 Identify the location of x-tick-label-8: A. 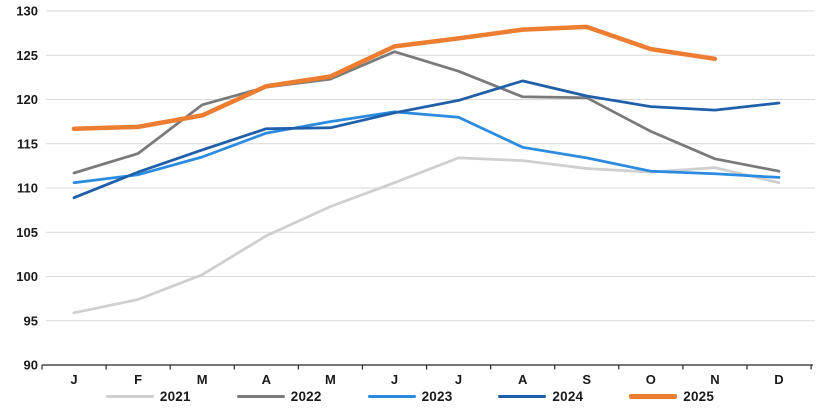
(523, 379).